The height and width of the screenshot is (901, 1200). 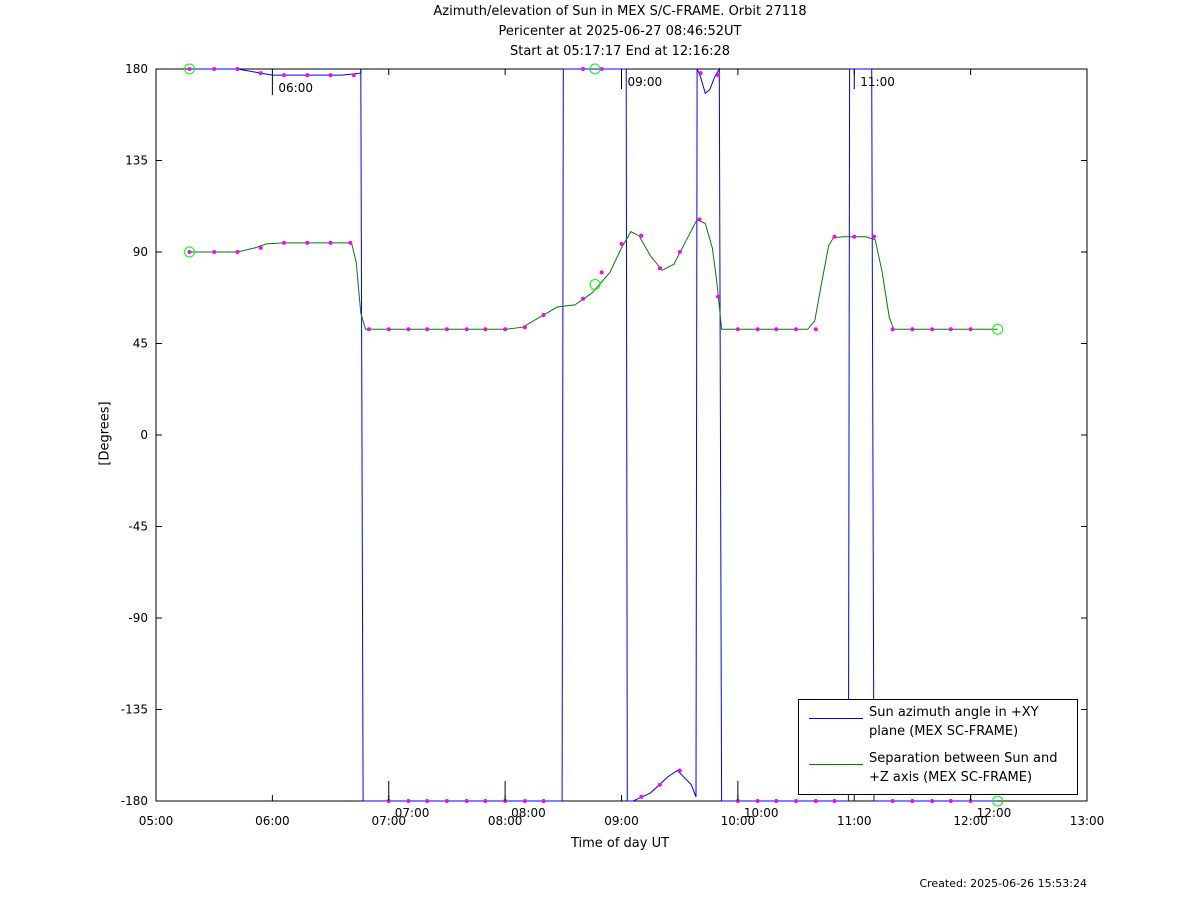 What do you see at coordinates (156, 821) in the screenshot?
I see `x-tick-label: 05:00` at bounding box center [156, 821].